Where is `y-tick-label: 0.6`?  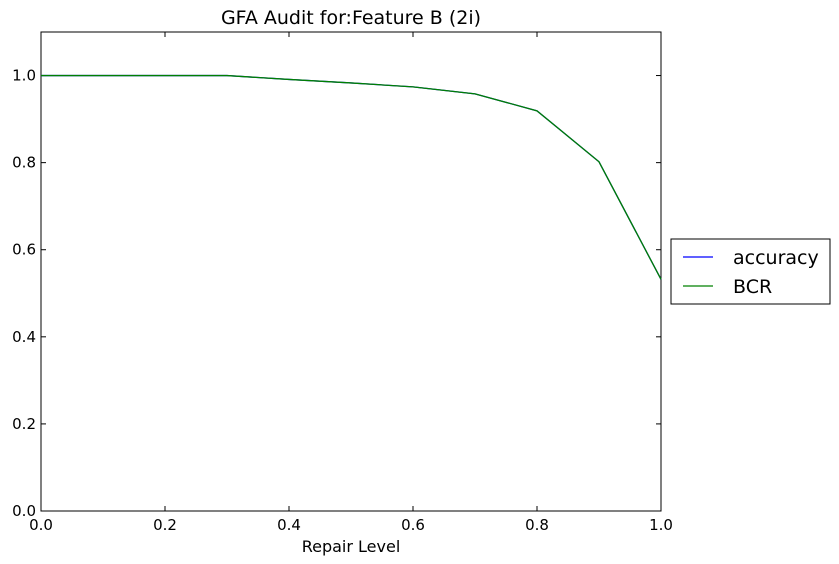
y-tick-label: 0.6 is located at coordinates (24, 250).